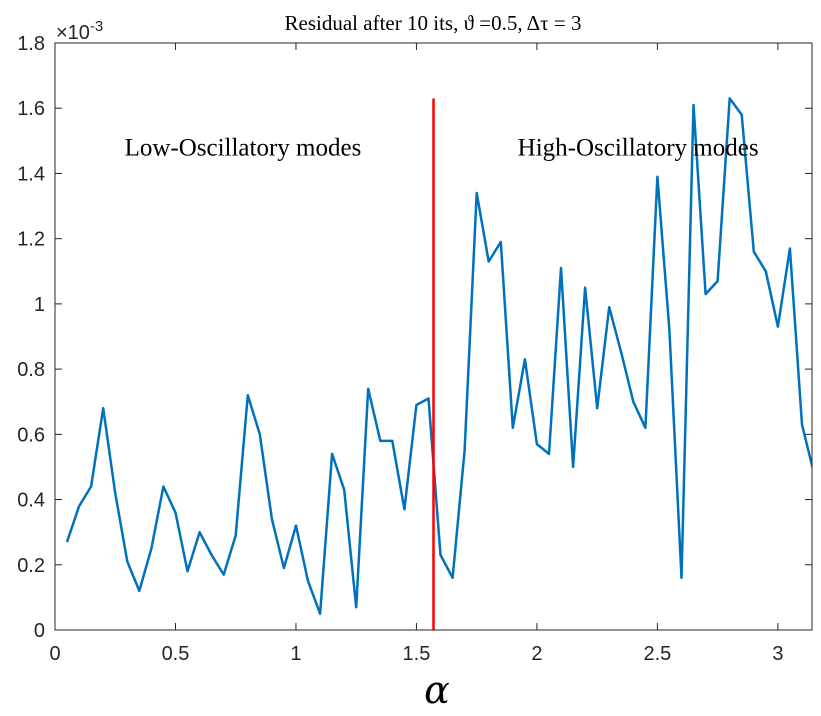 This screenshot has width=821, height=716. What do you see at coordinates (433, 23) in the screenshot?
I see `chart-title: Residual after 10 its, ϑ =0.5, Δτ = 3` at bounding box center [433, 23].